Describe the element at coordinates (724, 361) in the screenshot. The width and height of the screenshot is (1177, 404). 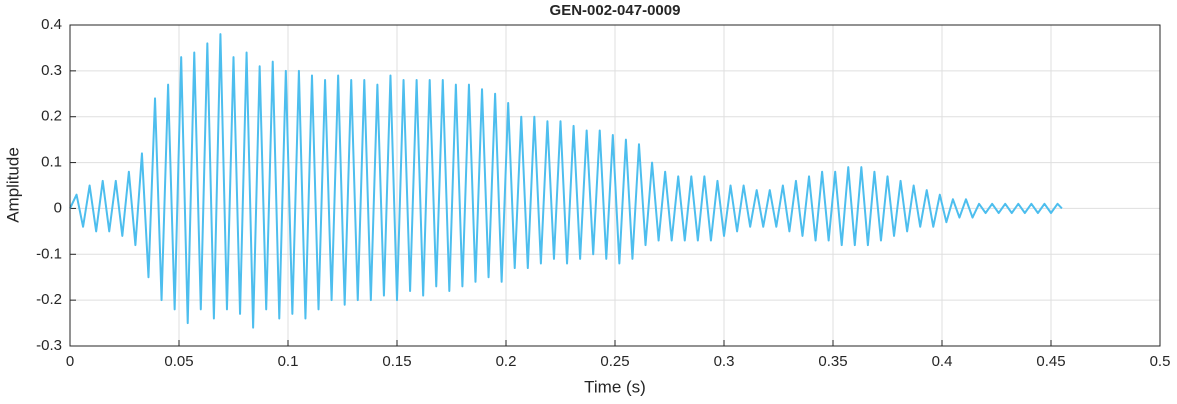
I see `x-tick-label: 0.3` at that location.